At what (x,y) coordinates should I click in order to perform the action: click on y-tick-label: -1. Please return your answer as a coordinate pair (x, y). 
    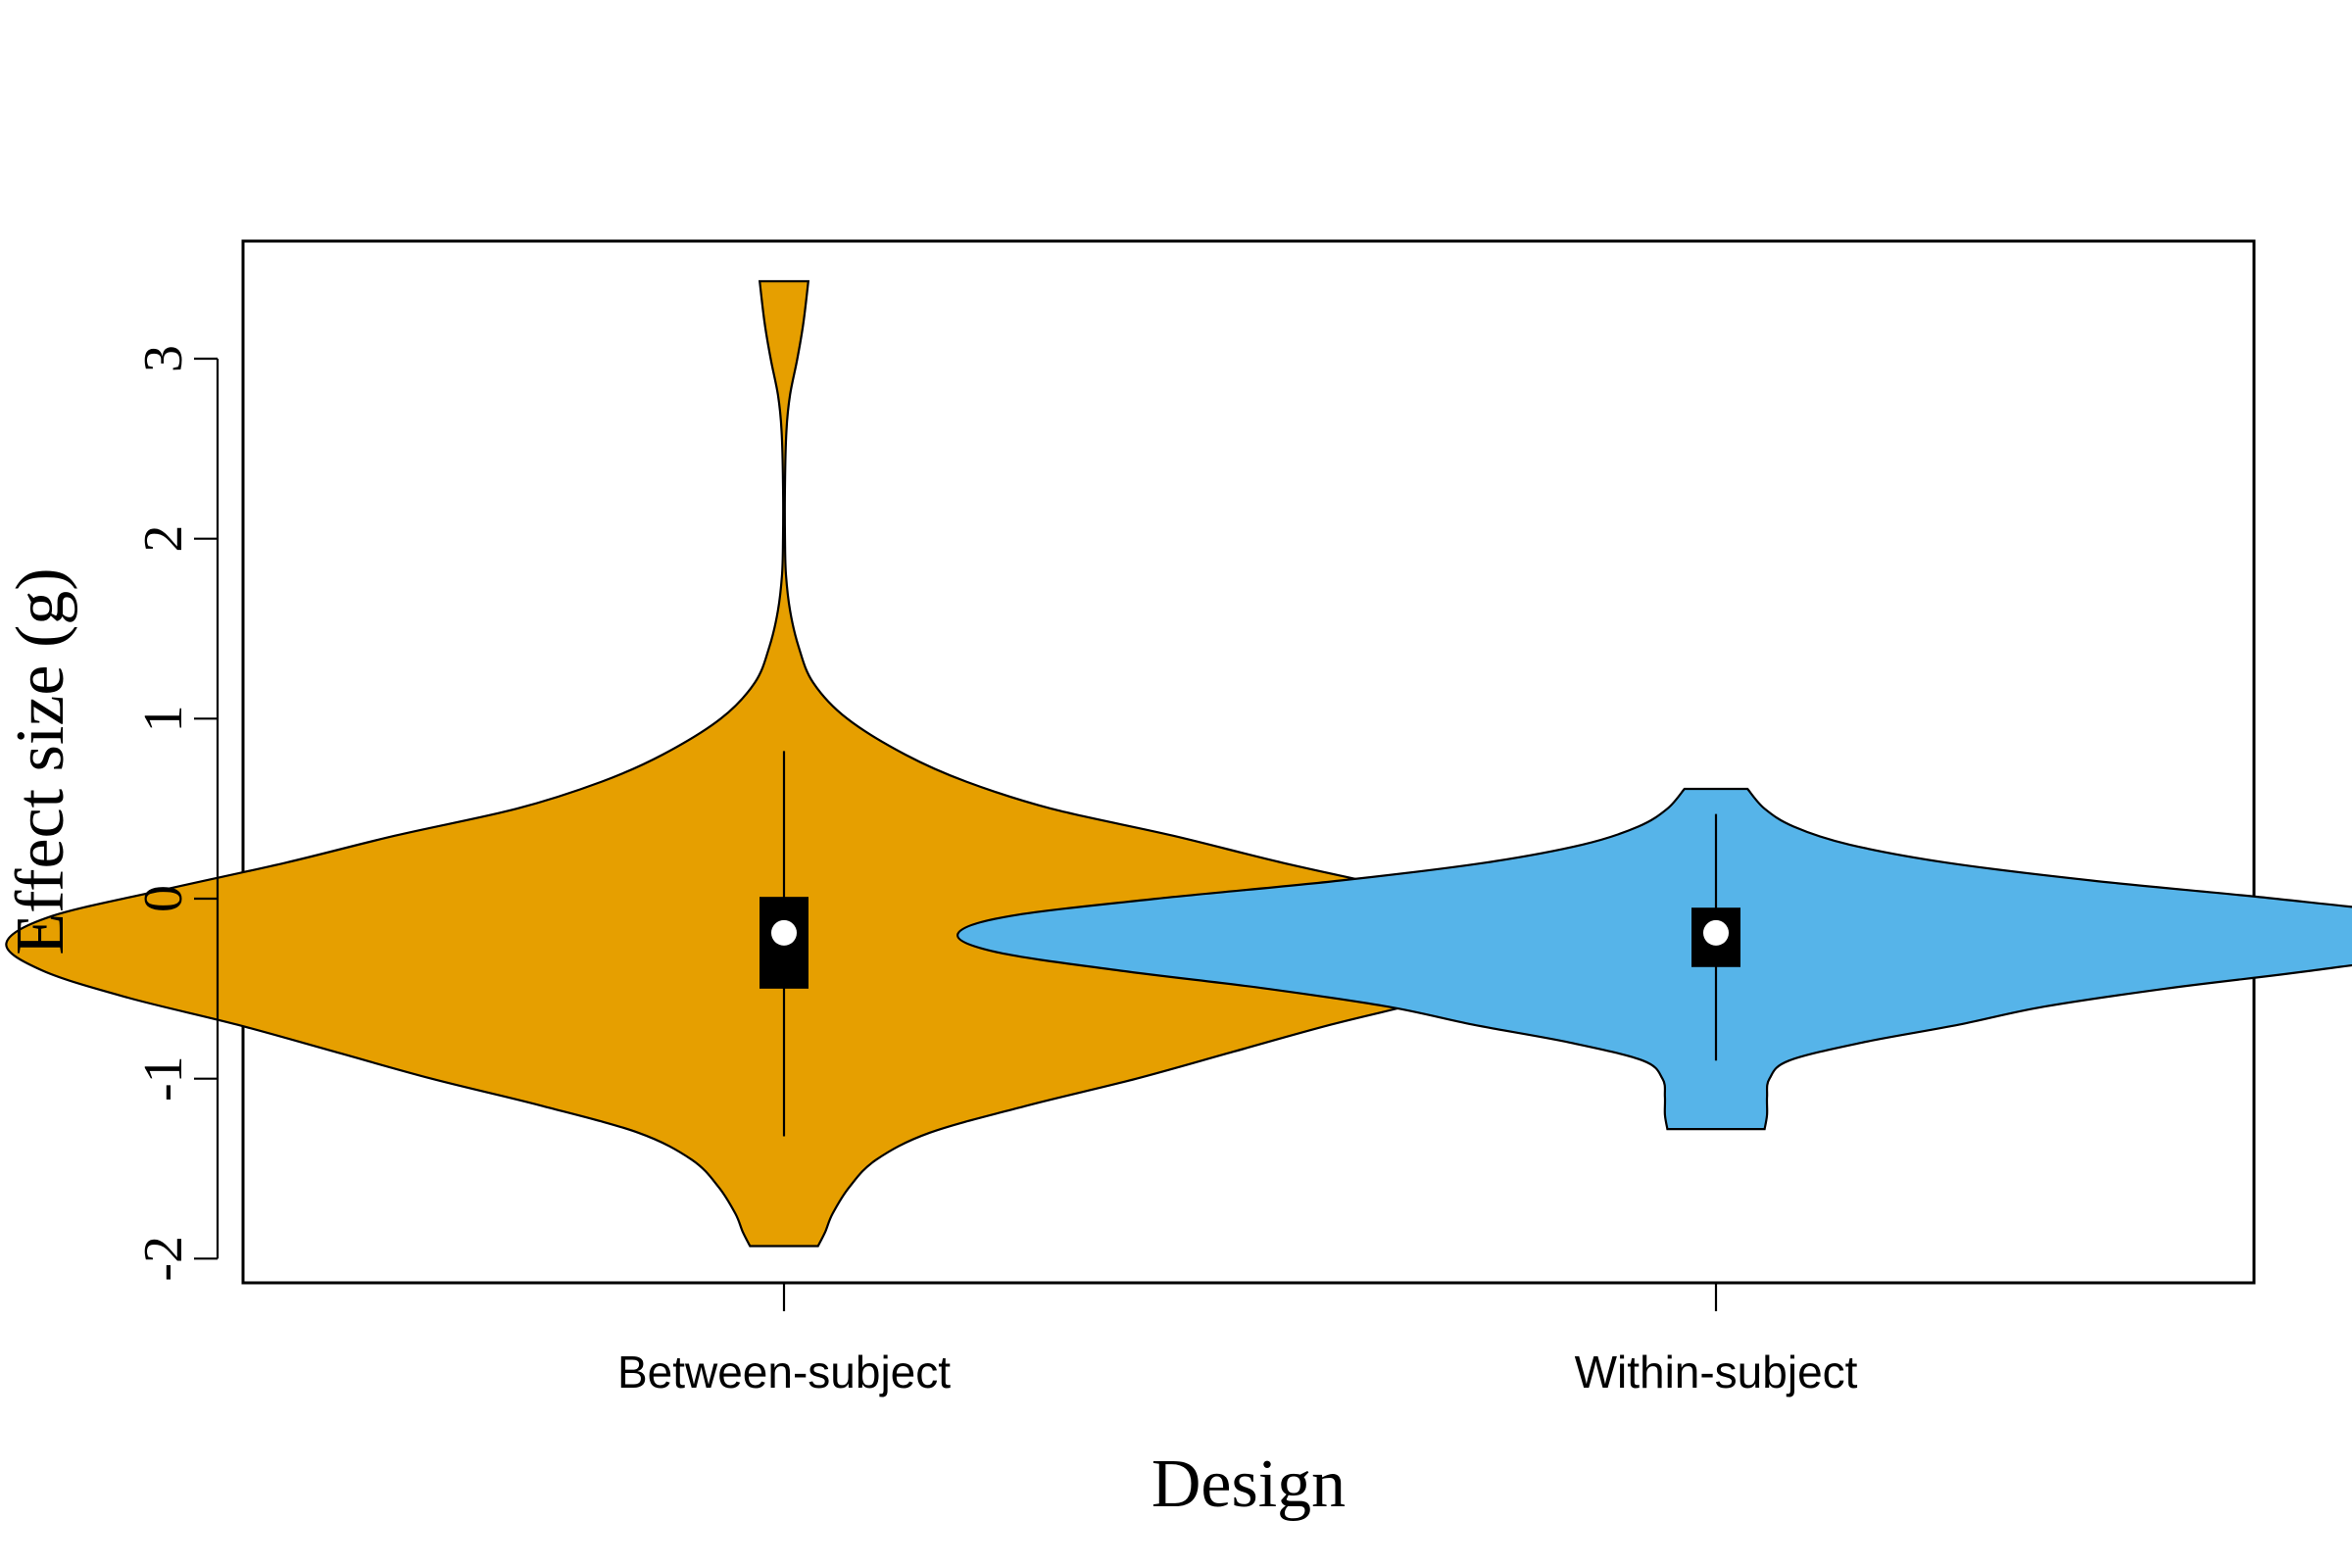
    Looking at the image, I should click on (163, 1078).